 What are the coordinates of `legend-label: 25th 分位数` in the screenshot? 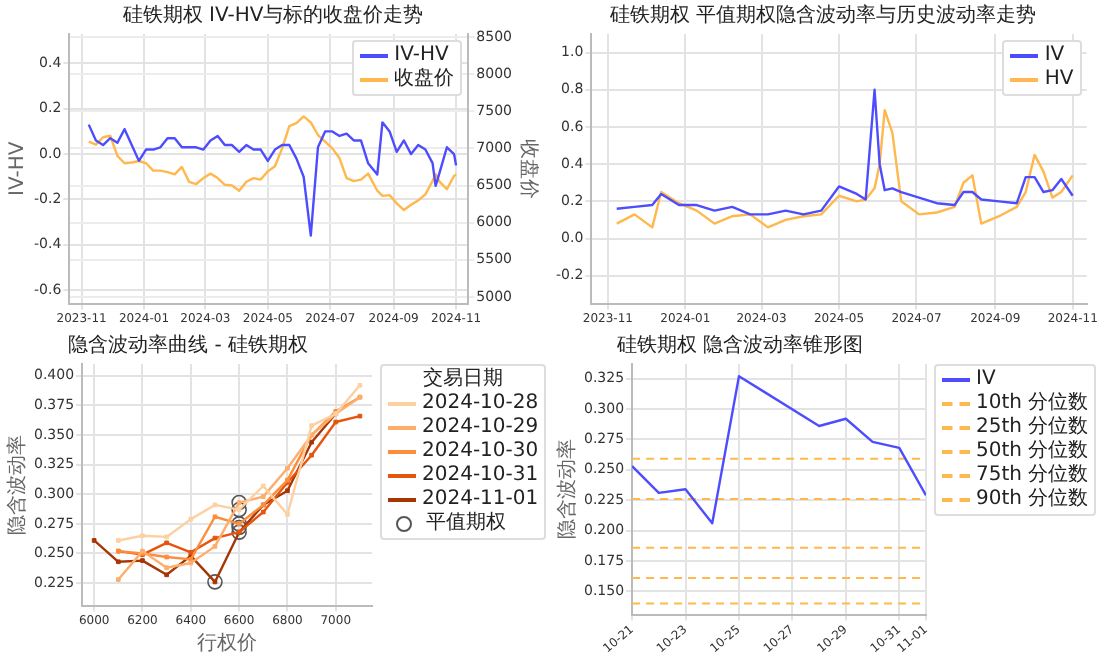 It's located at (1032, 428).